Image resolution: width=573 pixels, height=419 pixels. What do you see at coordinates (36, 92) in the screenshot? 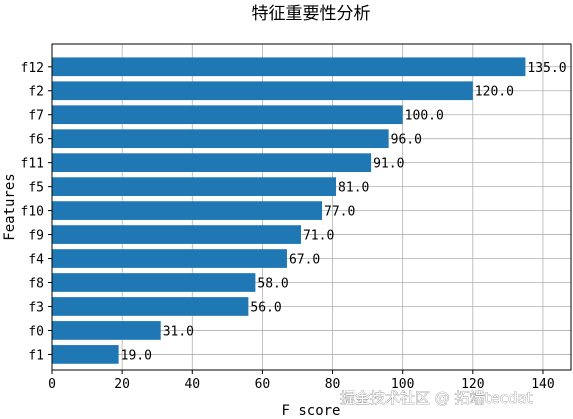
I see `y-tick-label: f2` at bounding box center [36, 92].